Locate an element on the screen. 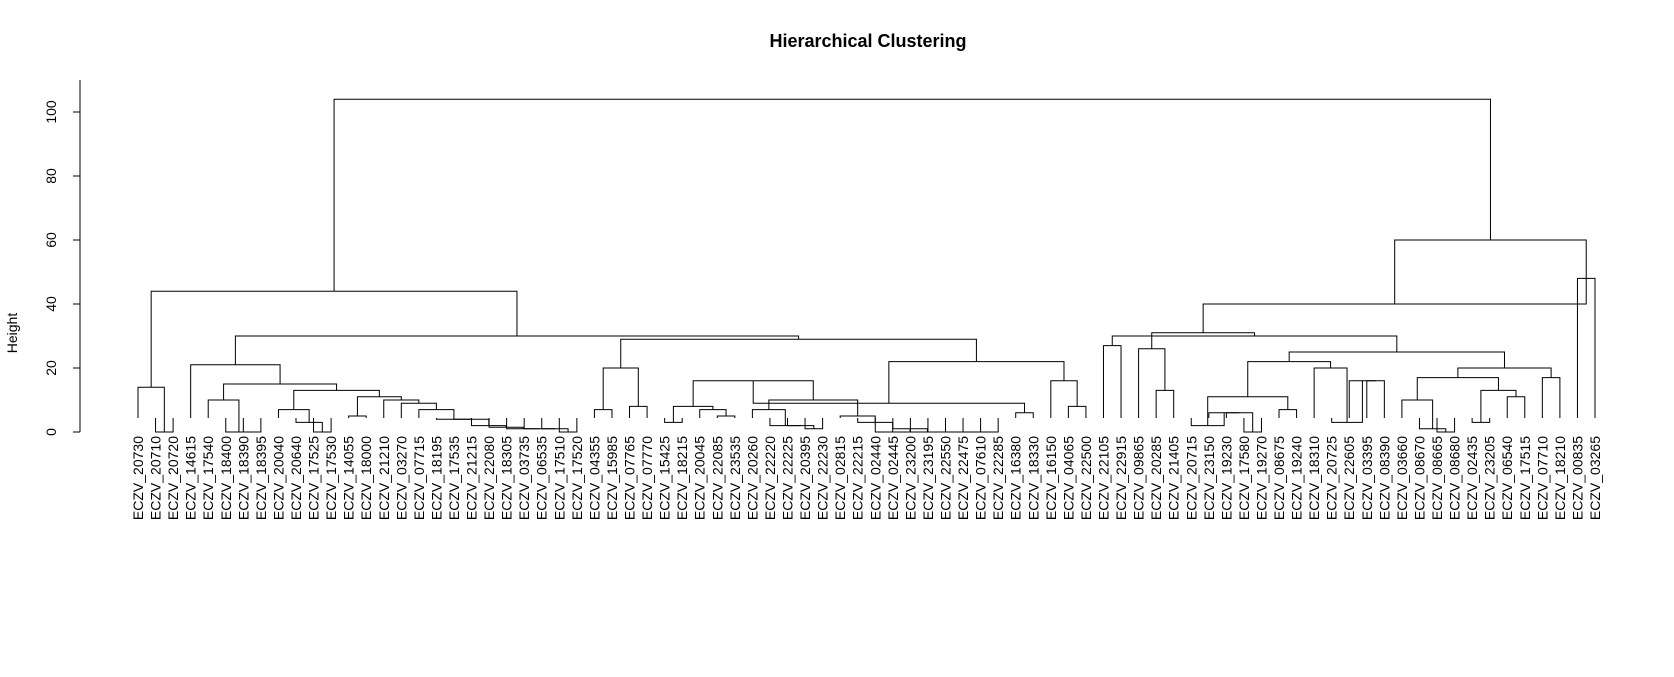  leaf-label: ECZV_22080 is located at coordinates (489, 478).